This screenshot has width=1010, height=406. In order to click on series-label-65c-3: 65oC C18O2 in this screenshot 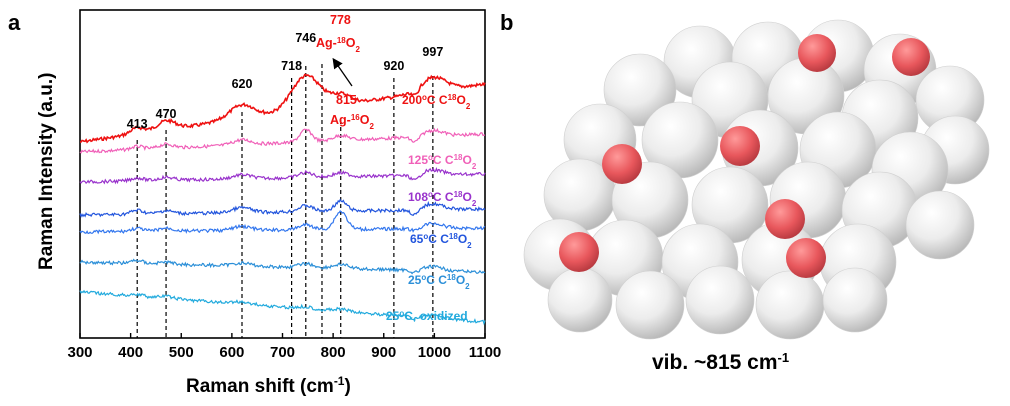, I will do `click(441, 241)`.